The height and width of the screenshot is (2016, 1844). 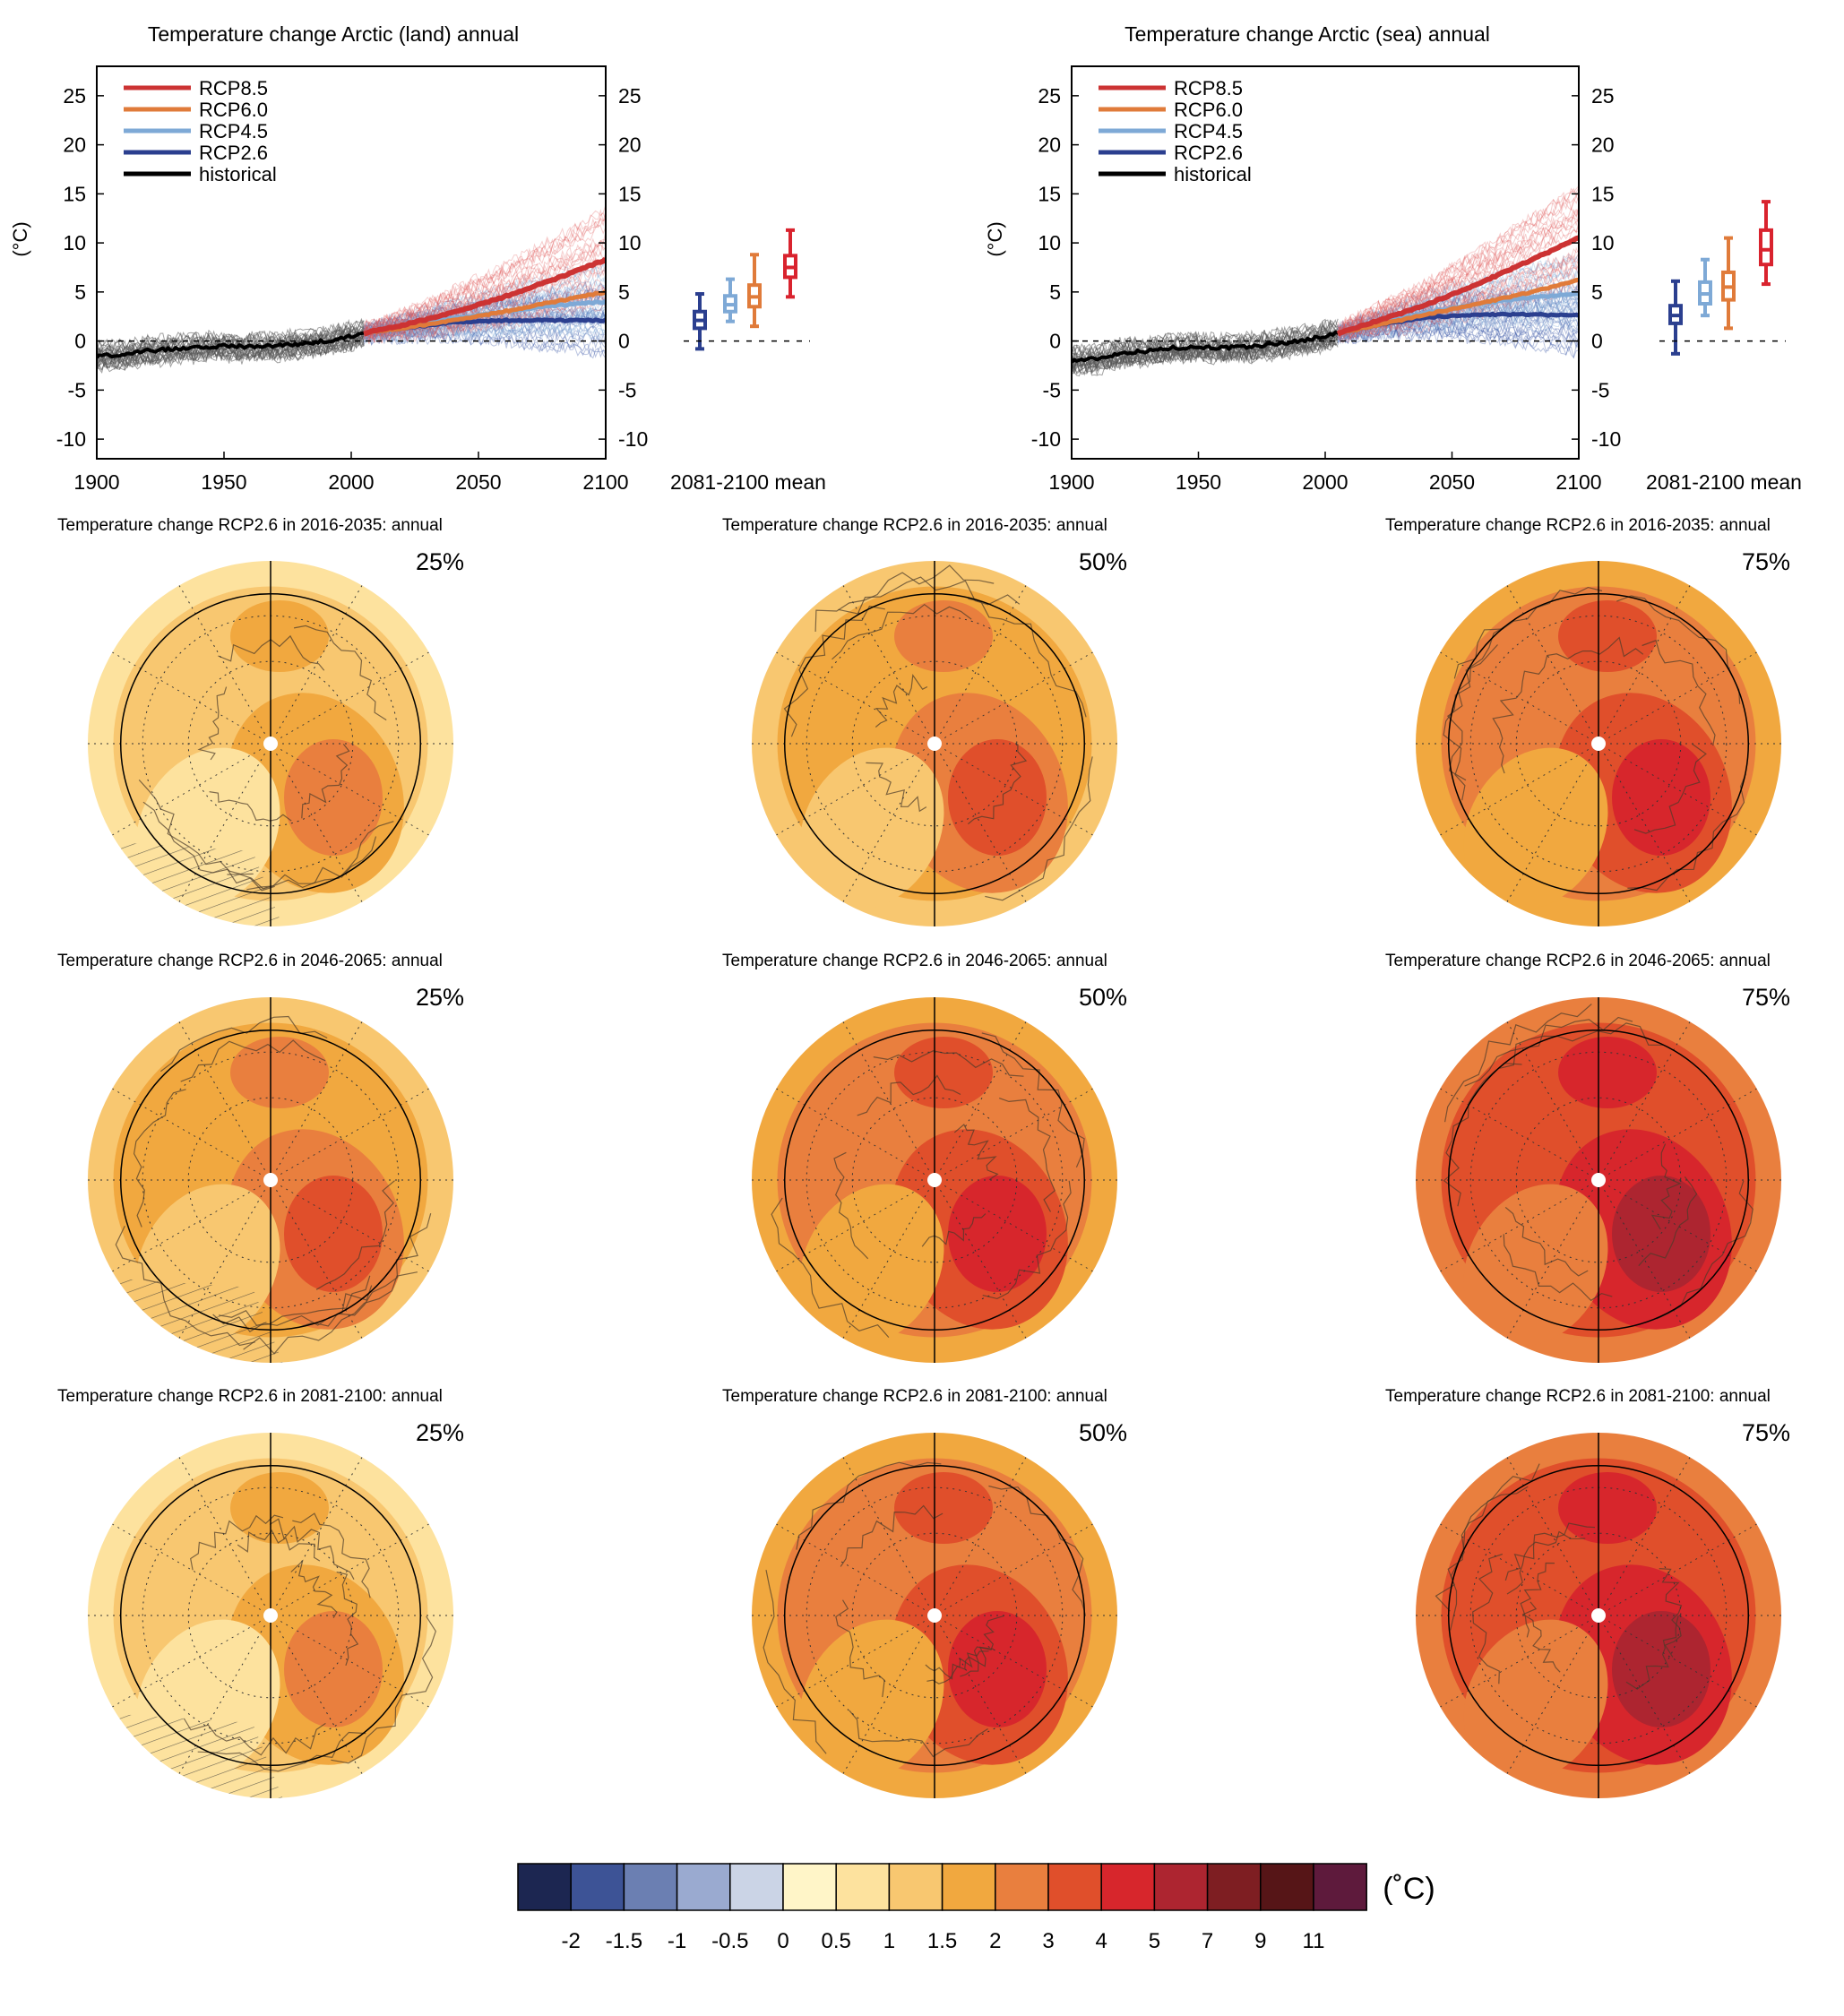 I want to click on legend-label: RCP6.0, so click(x=1208, y=110).